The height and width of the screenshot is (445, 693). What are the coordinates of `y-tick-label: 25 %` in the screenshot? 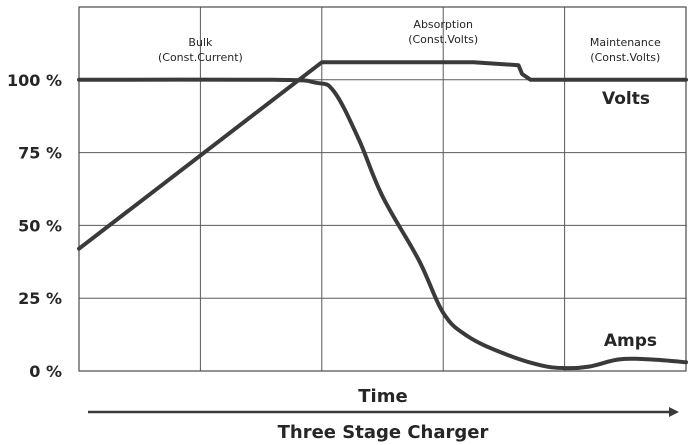 It's located at (40, 298).